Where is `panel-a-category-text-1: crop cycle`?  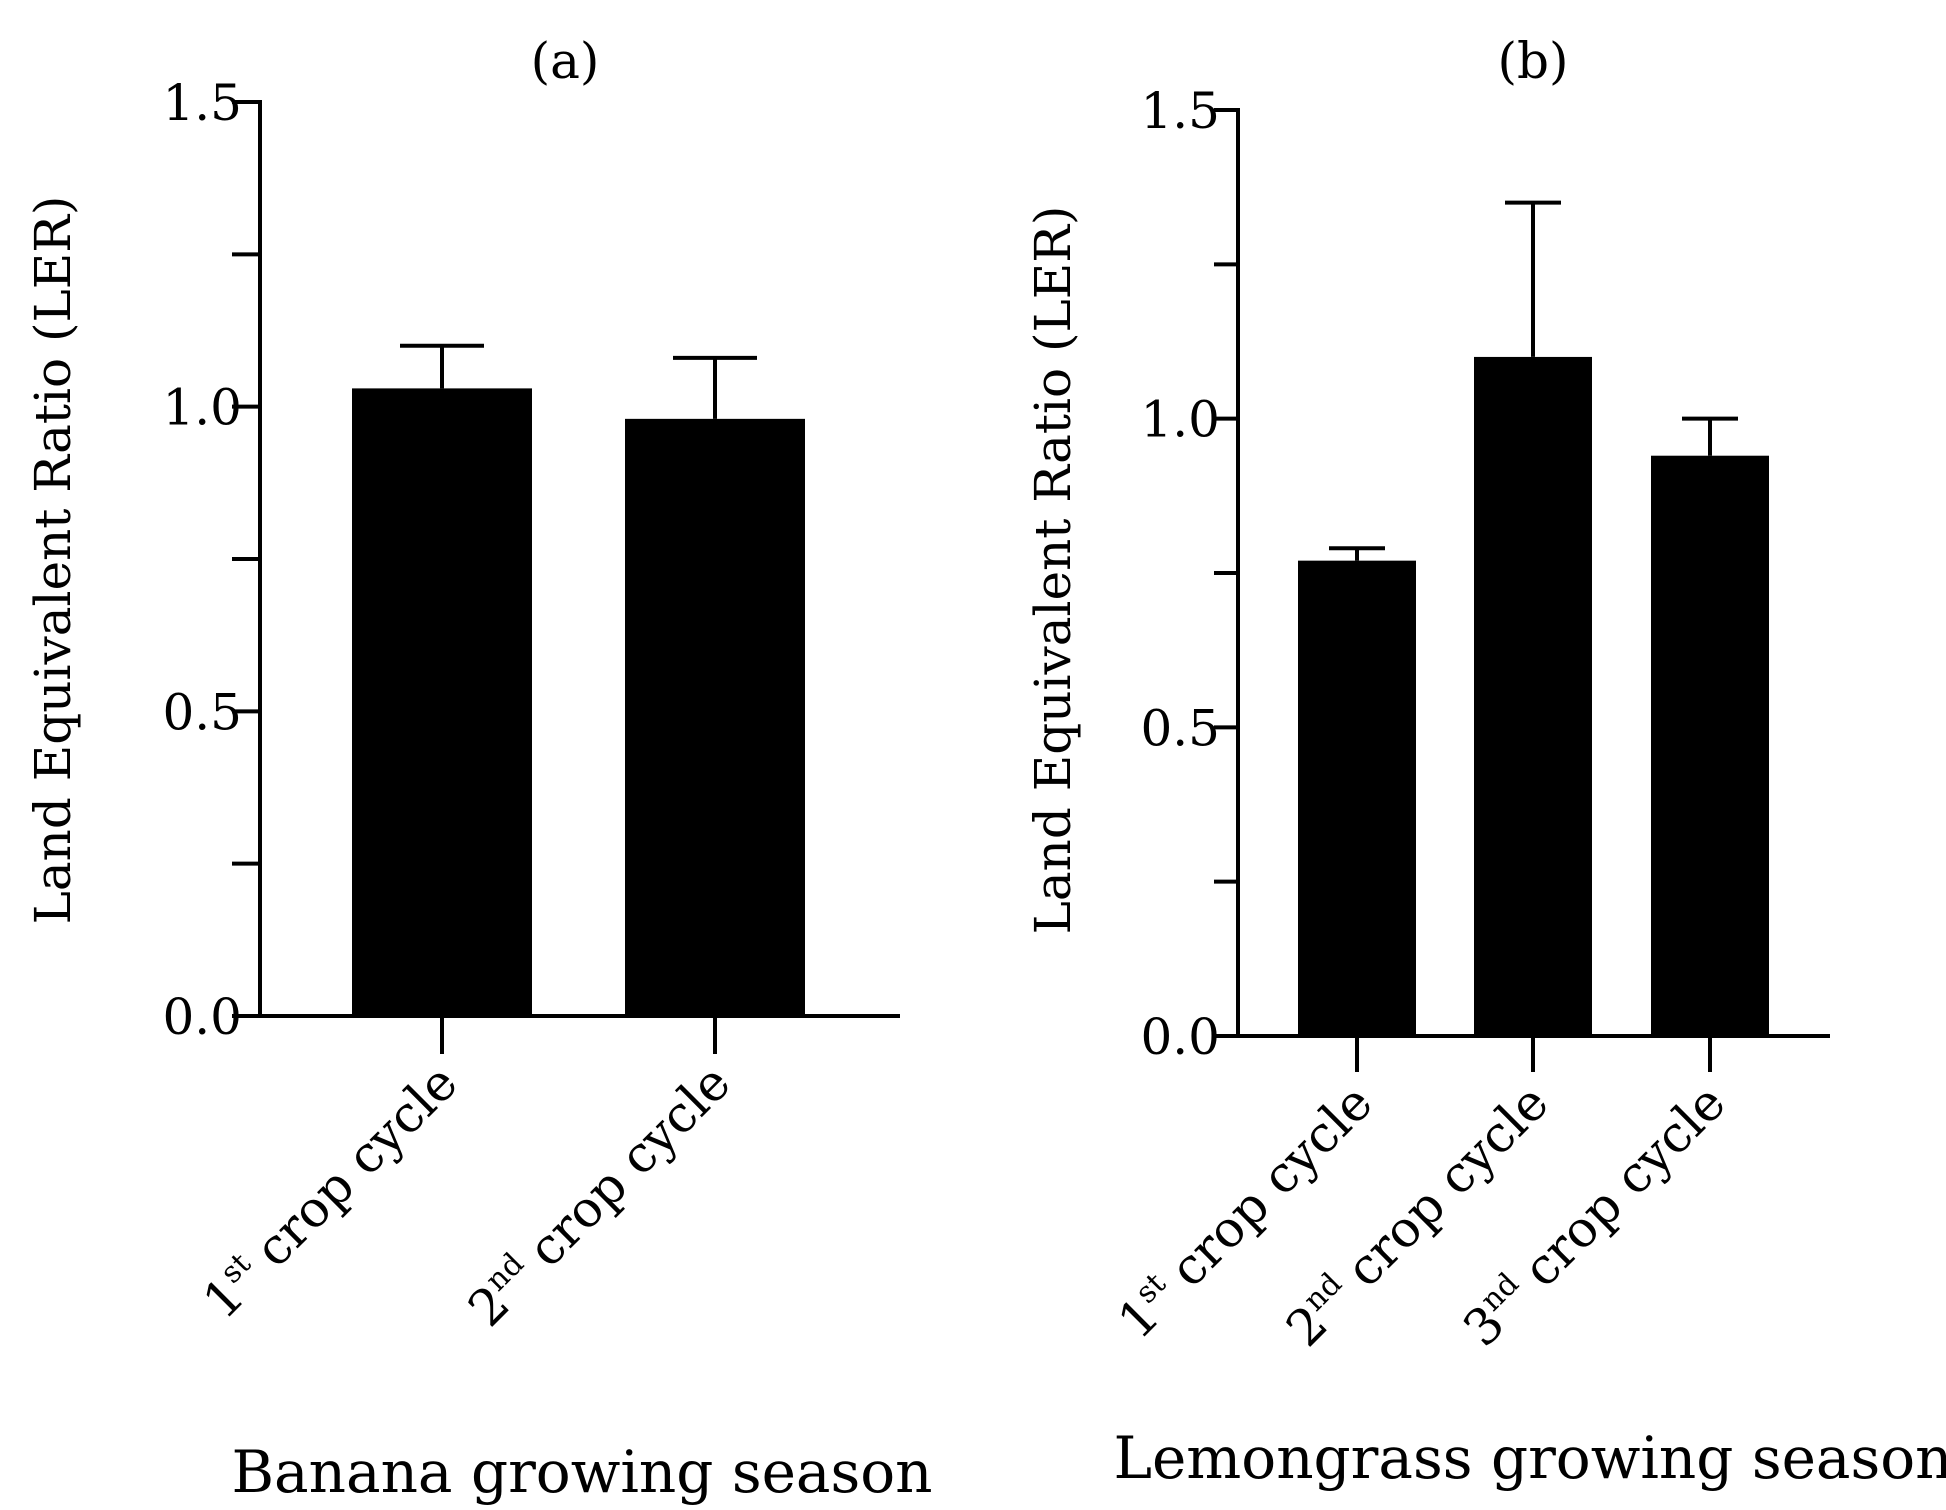
panel-a-category-text-1: crop cycle is located at coordinates (356, 1165).